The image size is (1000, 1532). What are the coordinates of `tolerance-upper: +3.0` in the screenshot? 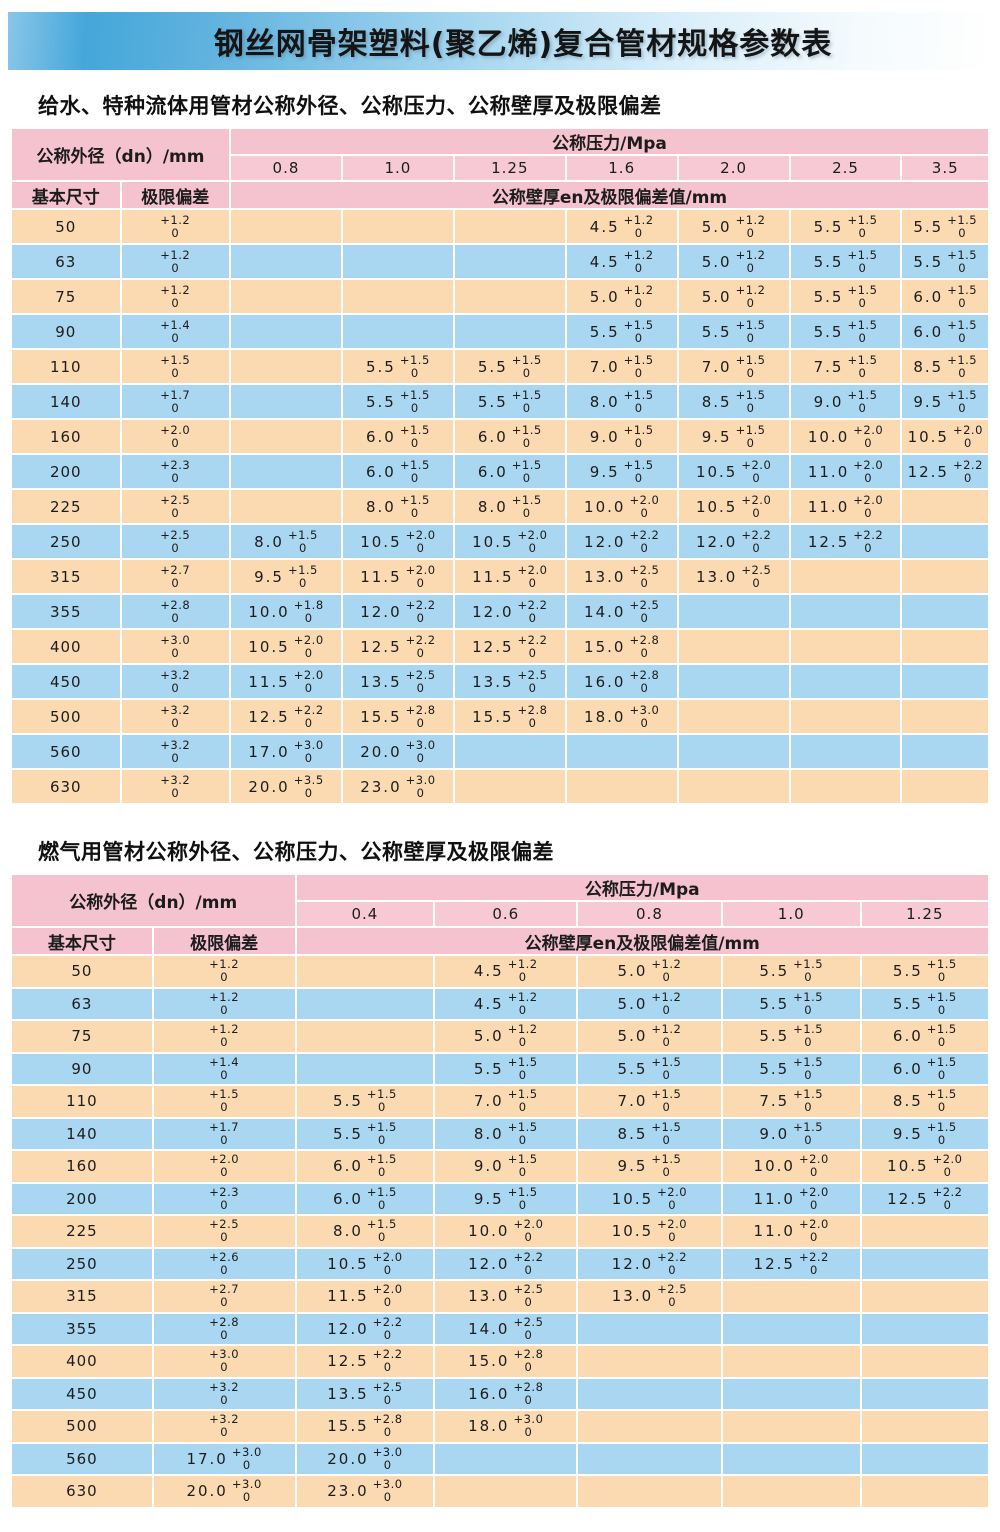 It's located at (246, 1451).